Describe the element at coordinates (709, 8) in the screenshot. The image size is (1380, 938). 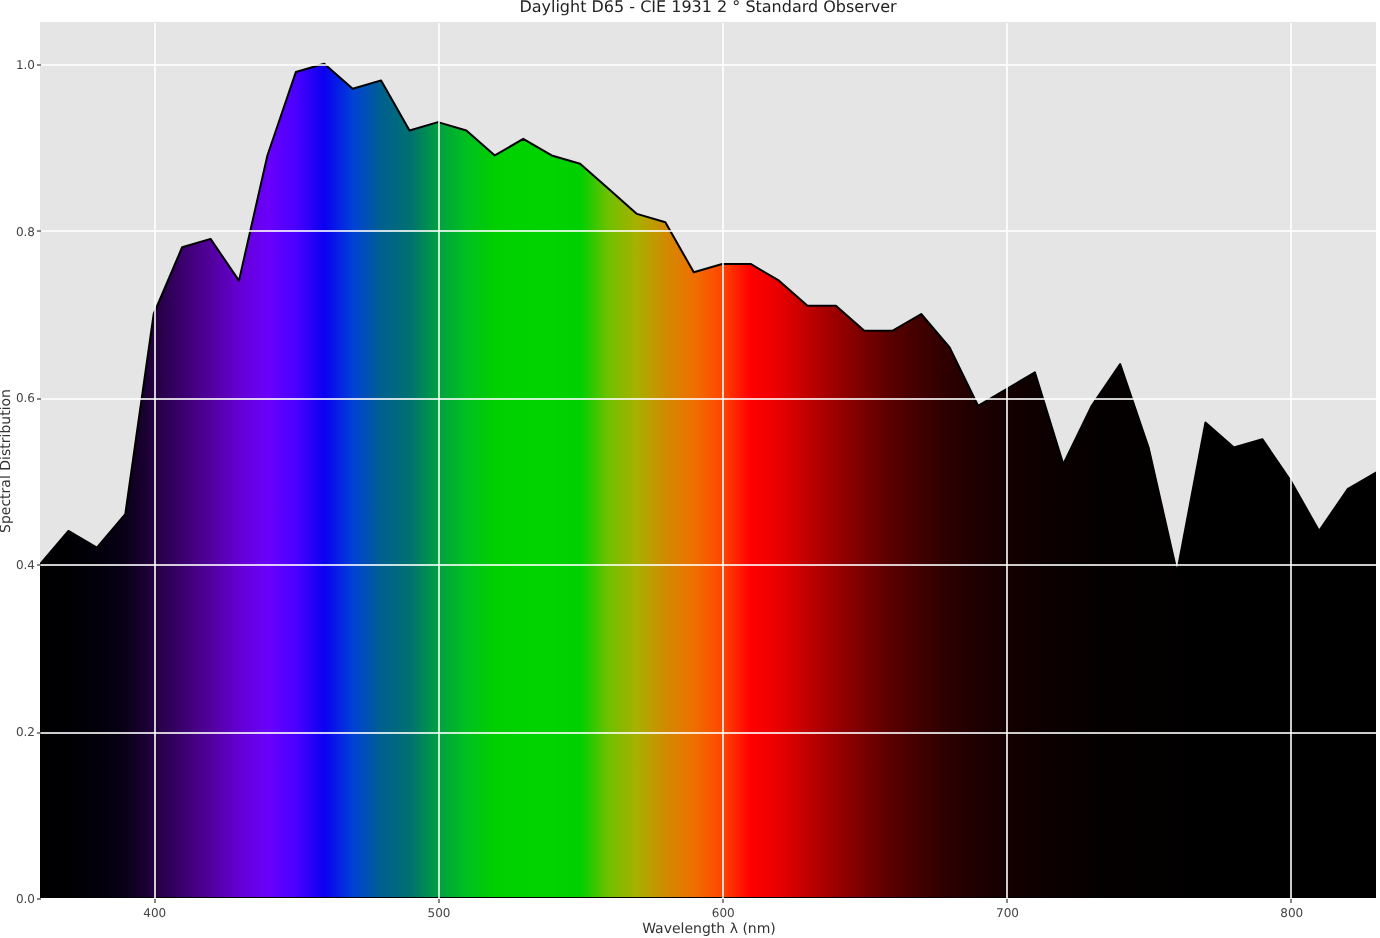
I see `chart-title: Daylight D65 - CIE 1931 2 ° Standard Observer` at that location.